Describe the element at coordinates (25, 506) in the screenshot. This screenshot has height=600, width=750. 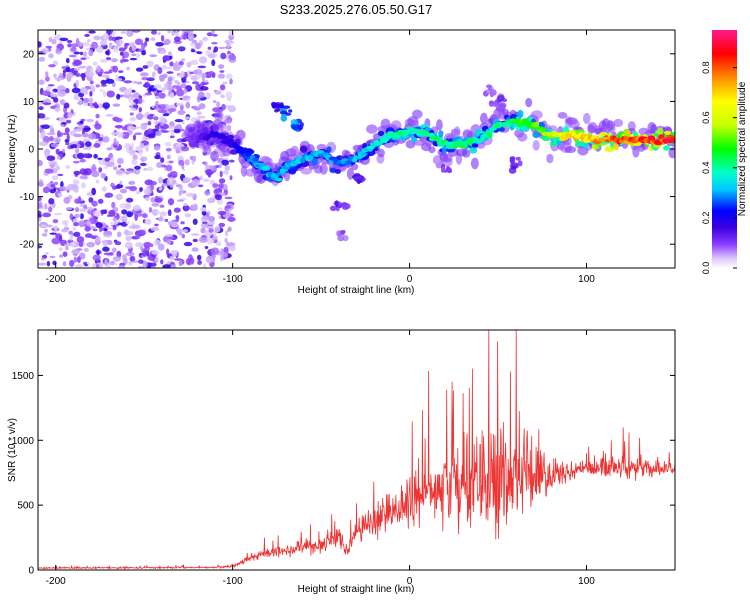
I see `snr-ytick-label: 500` at that location.